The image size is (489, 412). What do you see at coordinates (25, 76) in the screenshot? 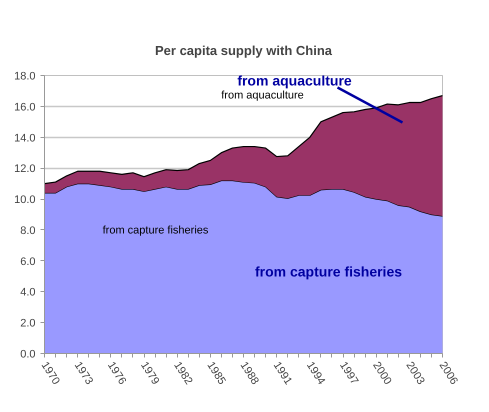
I see `y-tick-label: 18.0` at bounding box center [25, 76].